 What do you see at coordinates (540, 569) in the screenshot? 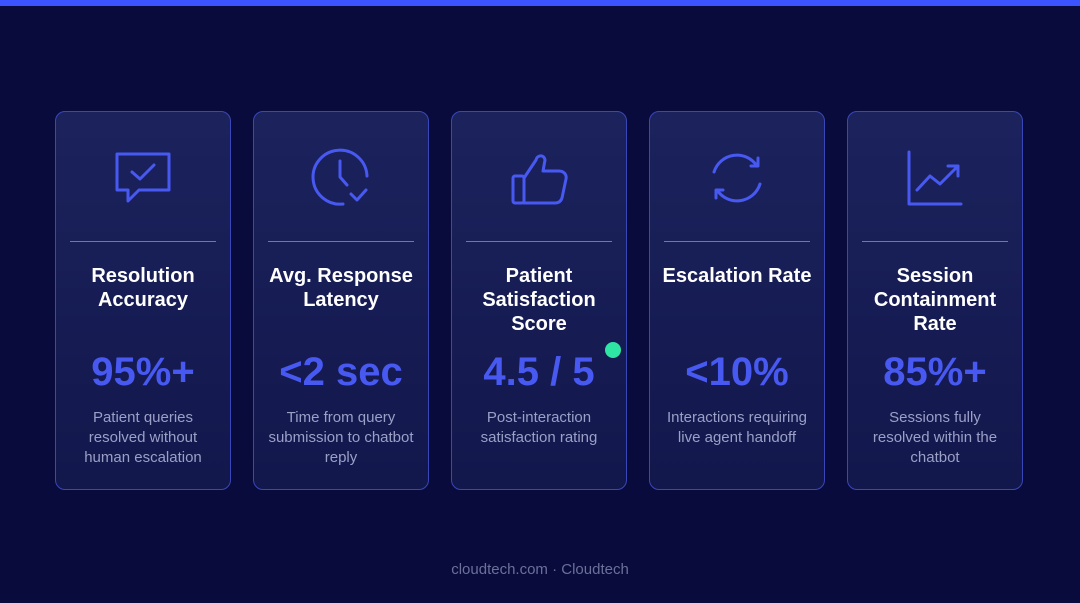
I see `footer-credit: cloudtech.com · Cloudtech` at bounding box center [540, 569].